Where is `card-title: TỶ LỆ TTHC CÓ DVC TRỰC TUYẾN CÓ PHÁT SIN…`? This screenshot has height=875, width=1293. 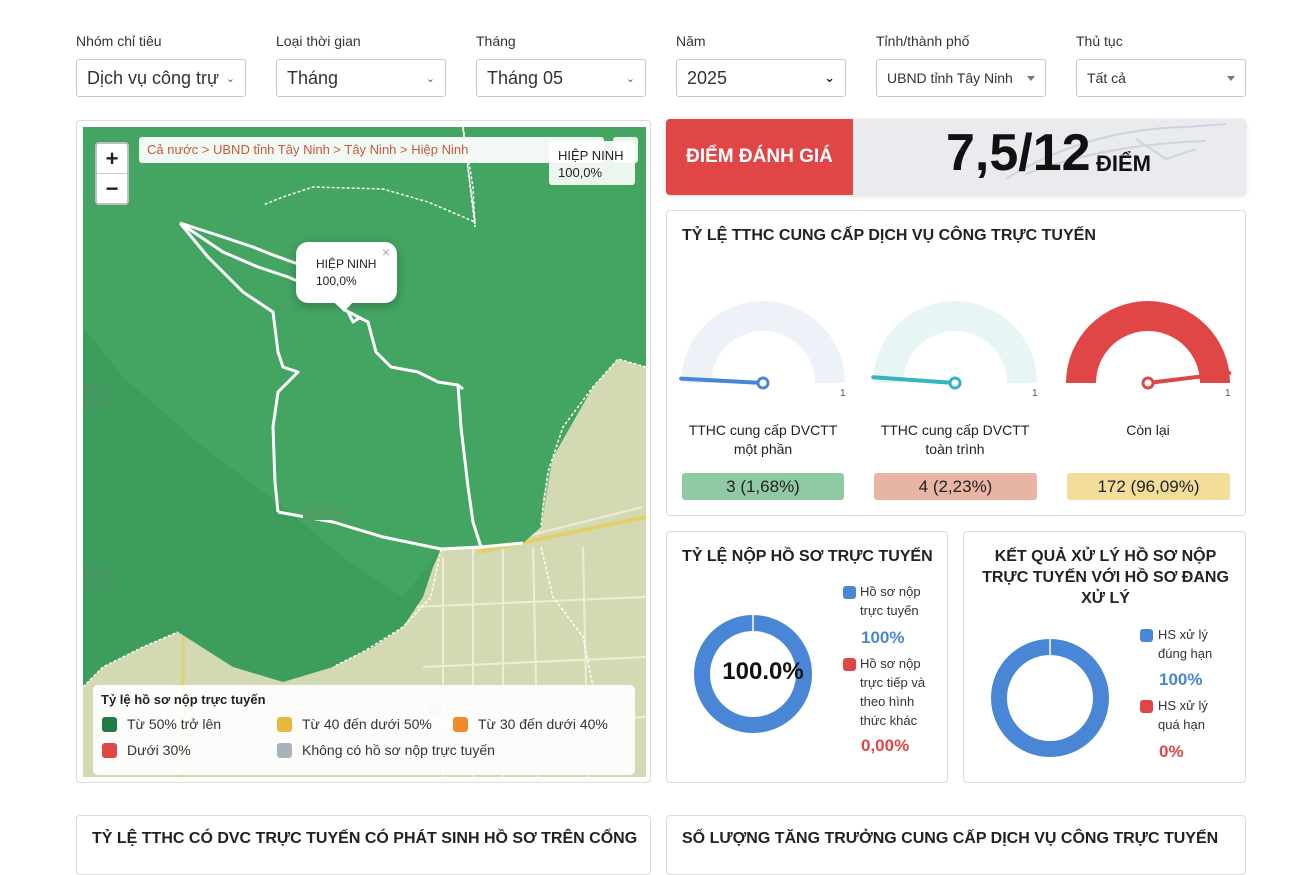
card-title: TỶ LỆ TTHC CÓ DVC TRỰC TUYẾN CÓ PHÁT SIN… is located at coordinates (365, 838).